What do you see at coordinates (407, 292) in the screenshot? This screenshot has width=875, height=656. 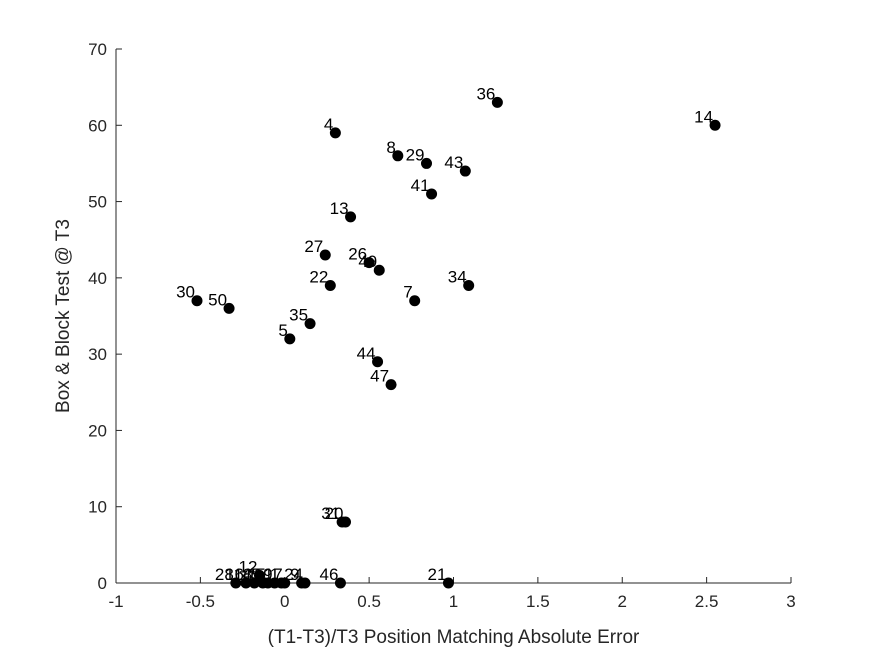 I see `data-point-label: 7` at bounding box center [407, 292].